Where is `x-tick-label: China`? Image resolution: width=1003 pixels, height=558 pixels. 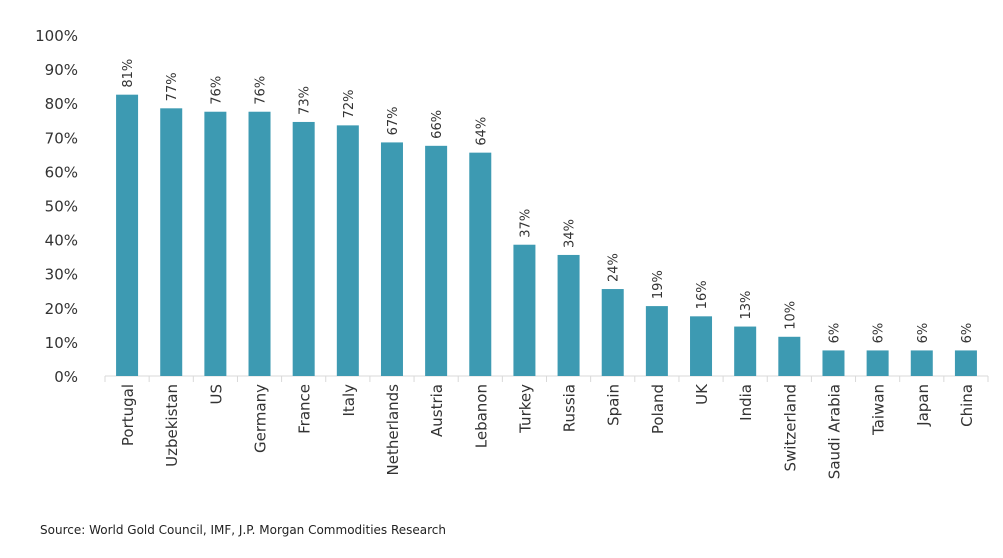
x-tick-label: China is located at coordinates (967, 405).